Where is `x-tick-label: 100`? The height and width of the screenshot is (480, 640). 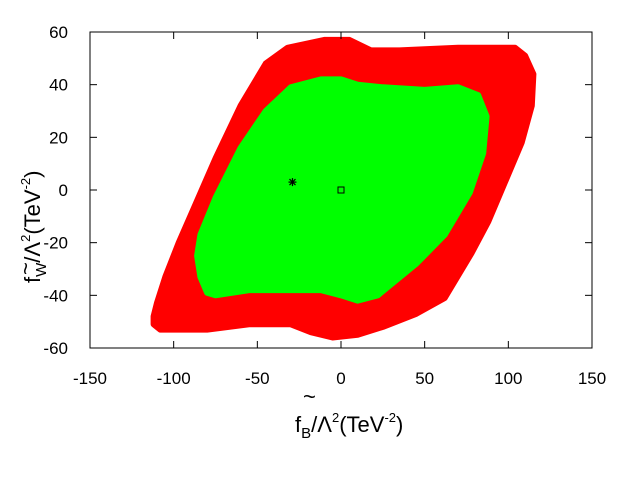
x-tick-label: 100 is located at coordinates (508, 378).